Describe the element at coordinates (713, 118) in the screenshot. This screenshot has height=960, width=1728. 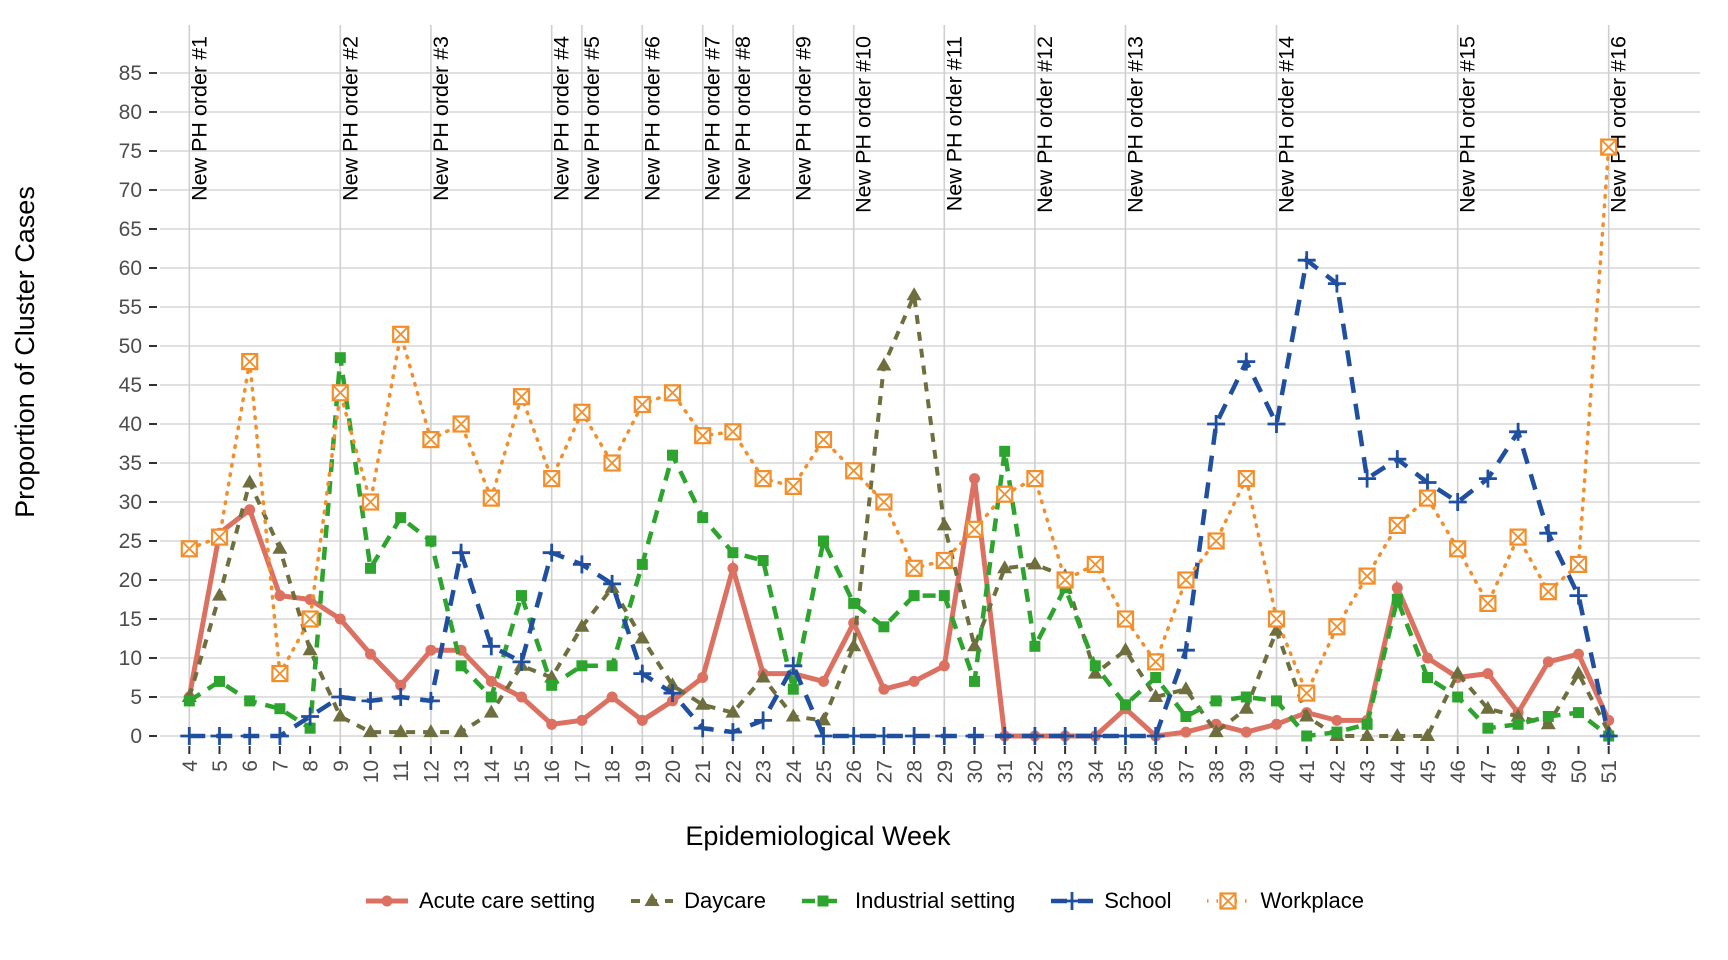
I see `ph-order-label-7: New PH order #7` at that location.